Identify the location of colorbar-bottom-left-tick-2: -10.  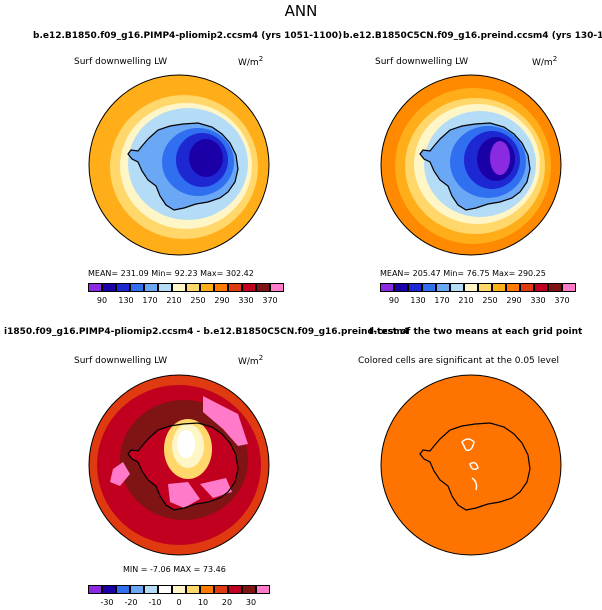
(155, 602).